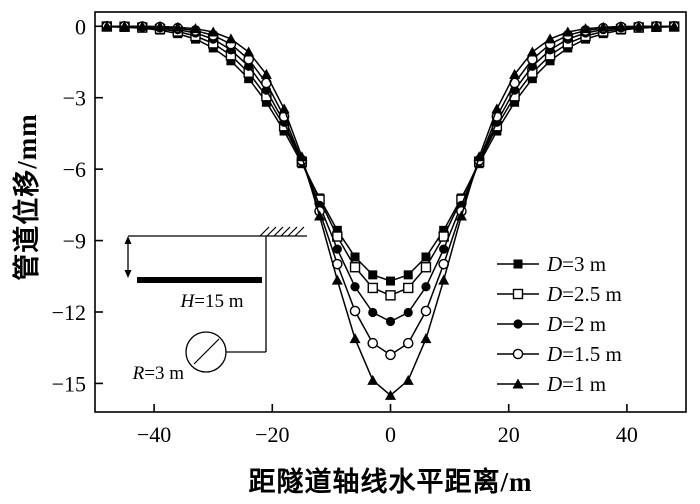 The width and height of the screenshot is (700, 504). What do you see at coordinates (584, 294) in the screenshot?
I see `legend-label: D=2.5 m` at bounding box center [584, 294].